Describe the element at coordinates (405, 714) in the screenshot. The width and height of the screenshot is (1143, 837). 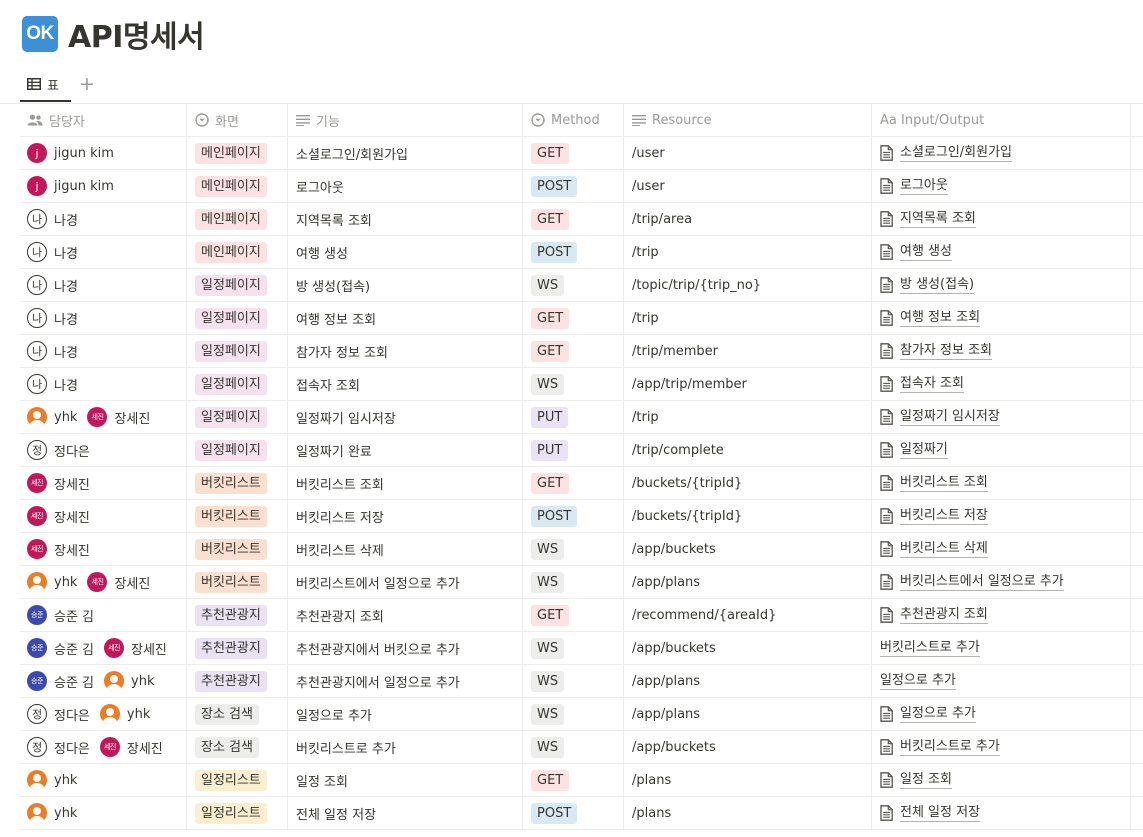
I see `feature-cell: 일정으로 추가` at that location.